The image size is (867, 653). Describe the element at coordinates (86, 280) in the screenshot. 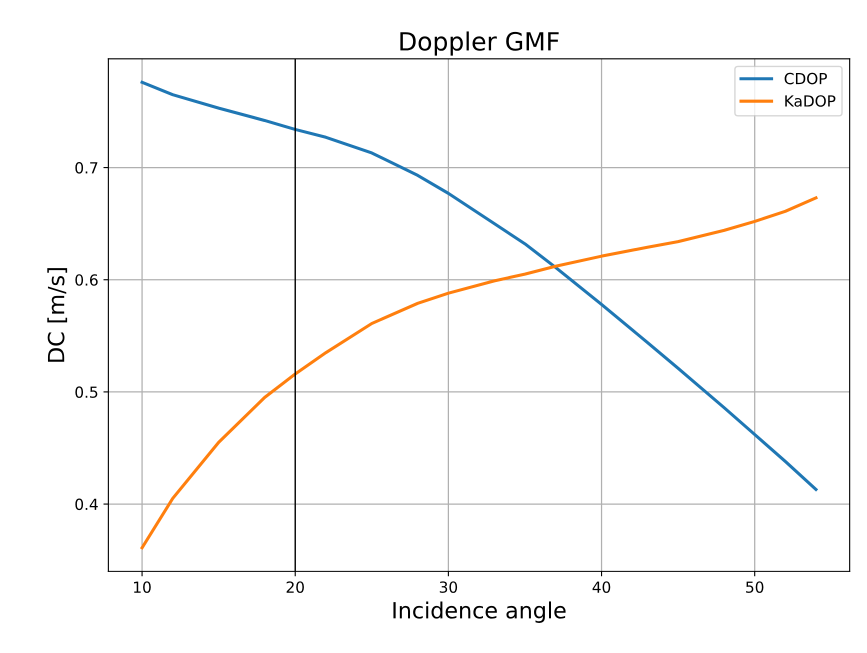

I see `y-tick-label: 0.6` at that location.